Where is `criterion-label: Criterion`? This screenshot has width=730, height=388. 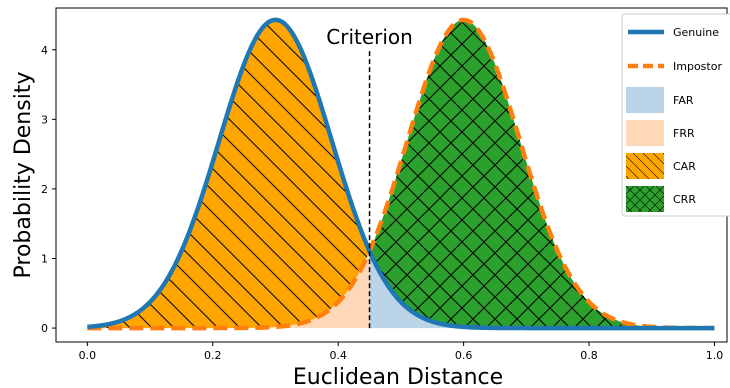 criterion-label: Criterion is located at coordinates (369, 37).